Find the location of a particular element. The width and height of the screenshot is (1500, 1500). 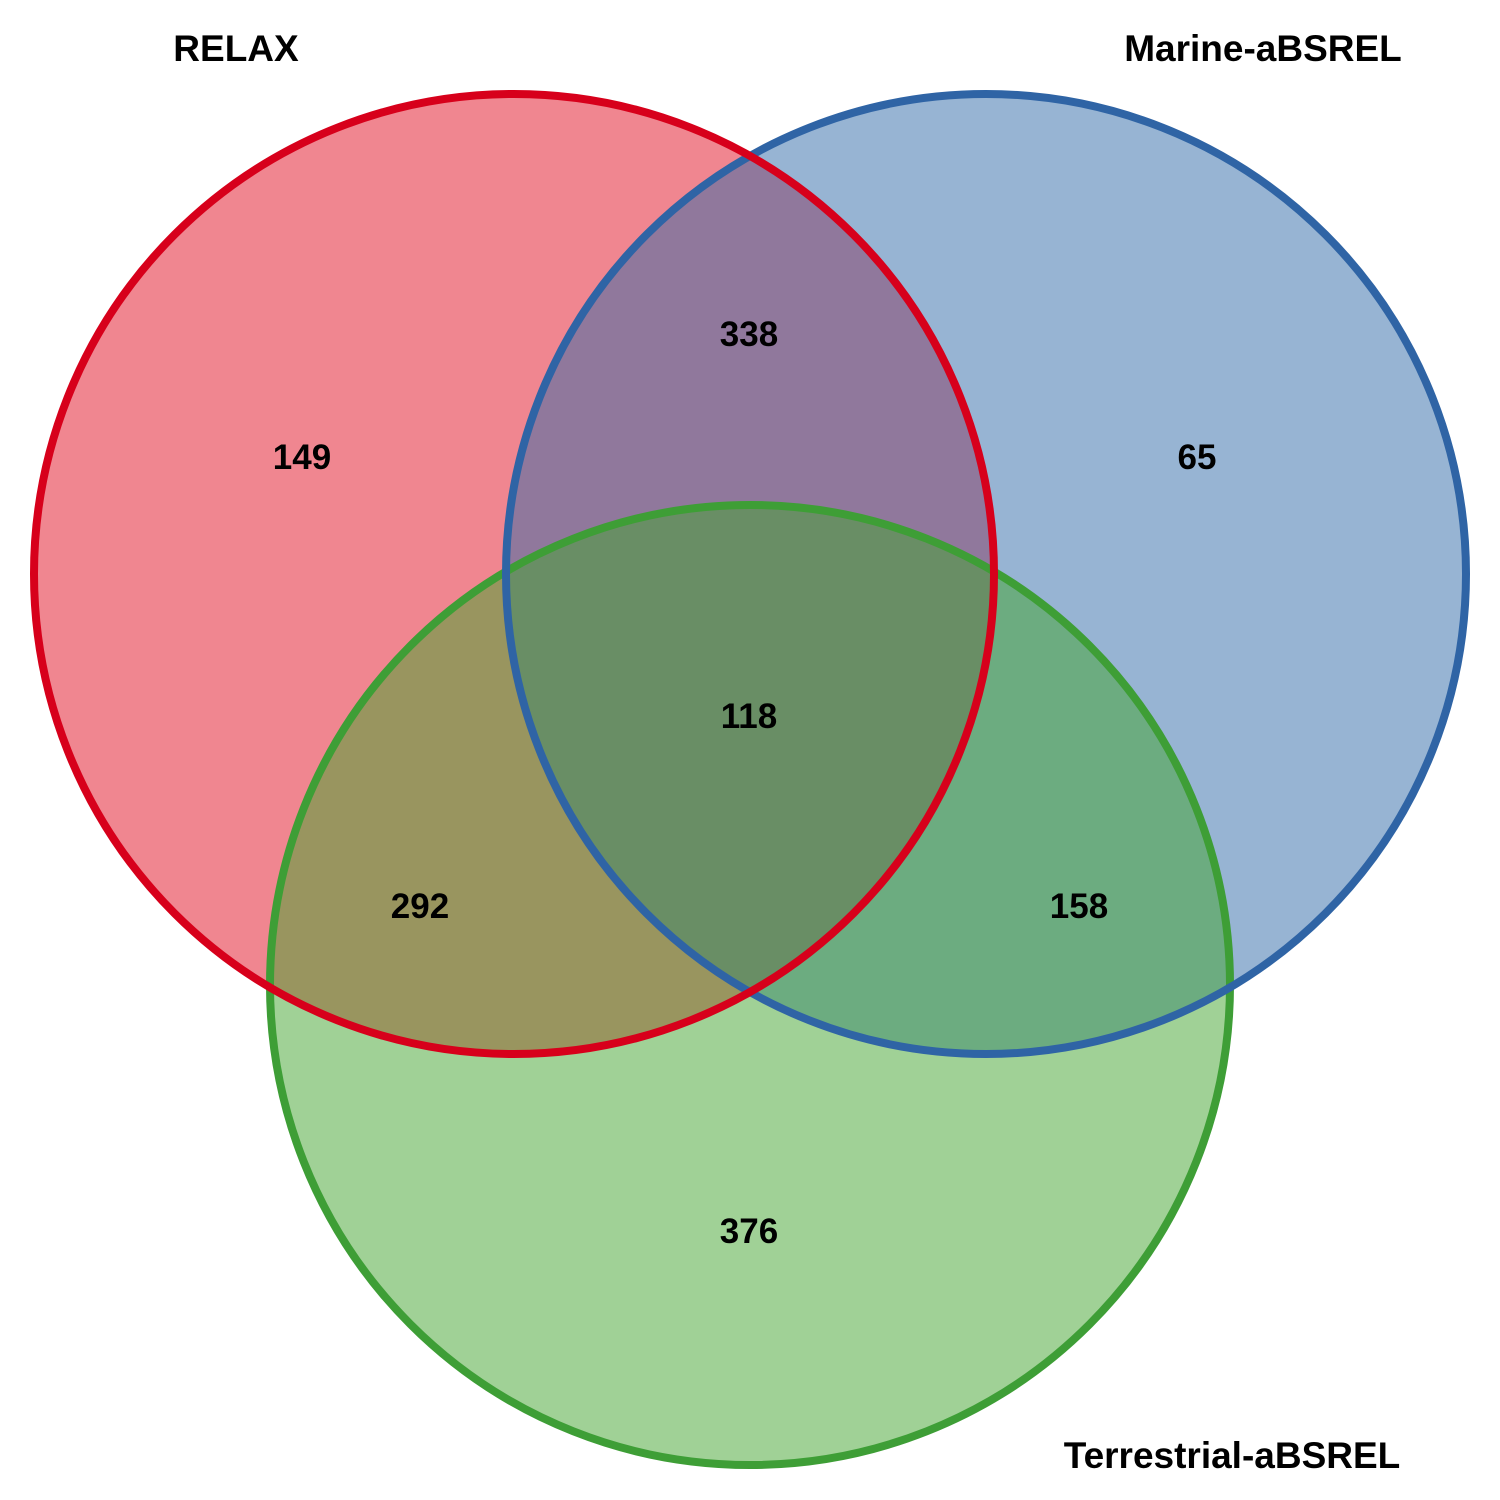

relax-marine-count: 338 is located at coordinates (749, 334).